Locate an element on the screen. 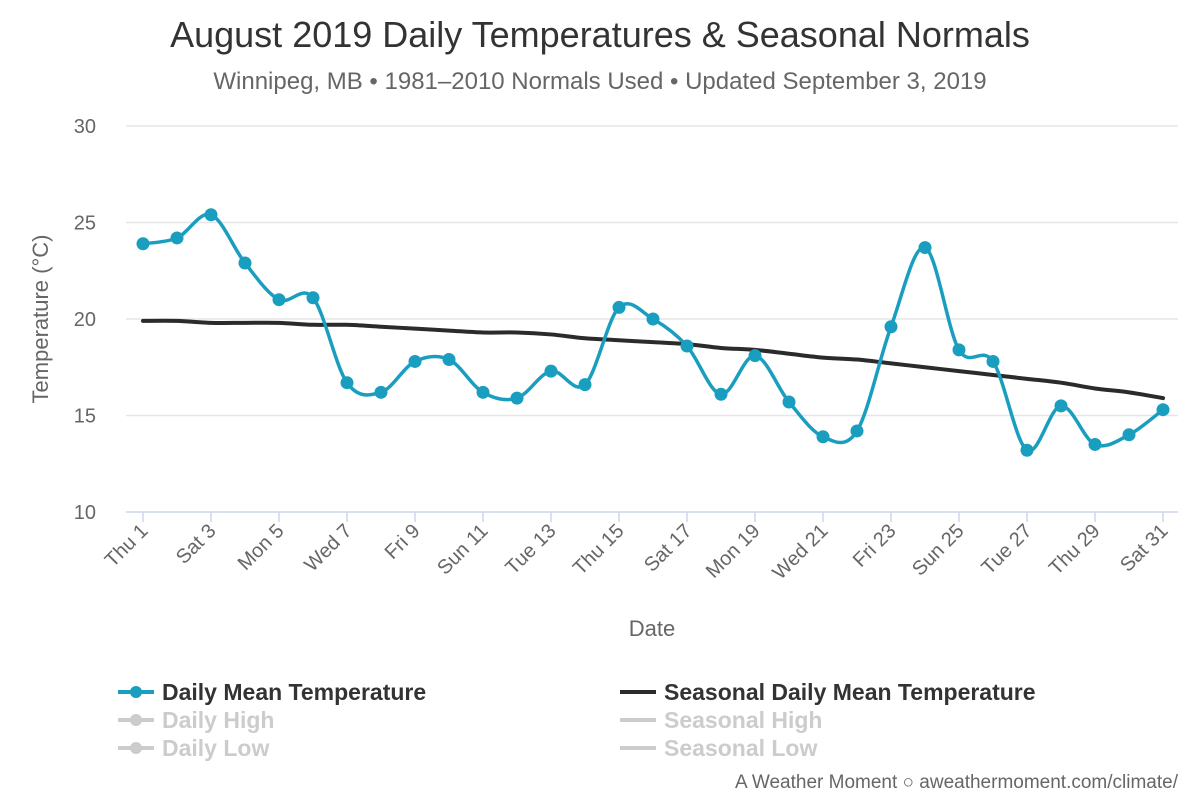 Image resolution: width=1200 pixels, height=800 pixels. y-tick-label: 15 is located at coordinates (85, 417).